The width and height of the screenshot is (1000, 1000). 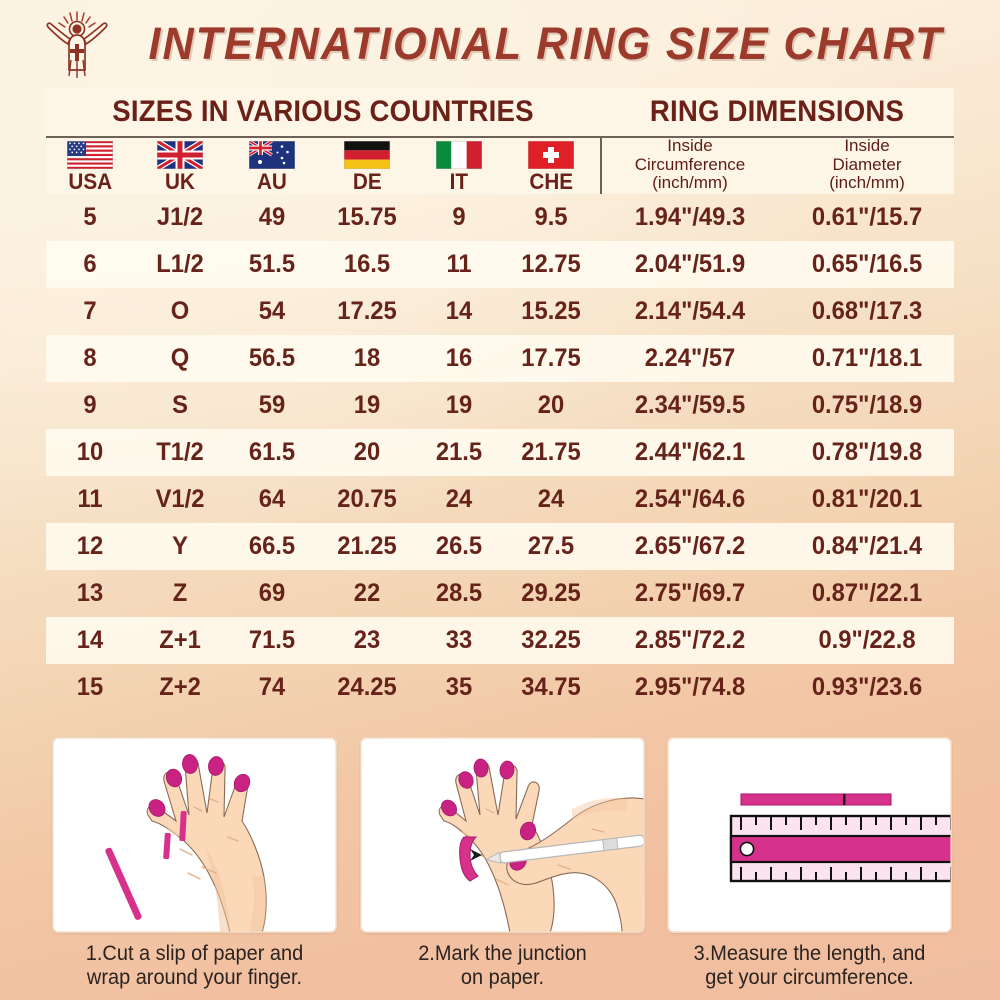 What do you see at coordinates (690, 687) in the screenshot?
I see `cell-circumference: 2.95"/74.8` at bounding box center [690, 687].